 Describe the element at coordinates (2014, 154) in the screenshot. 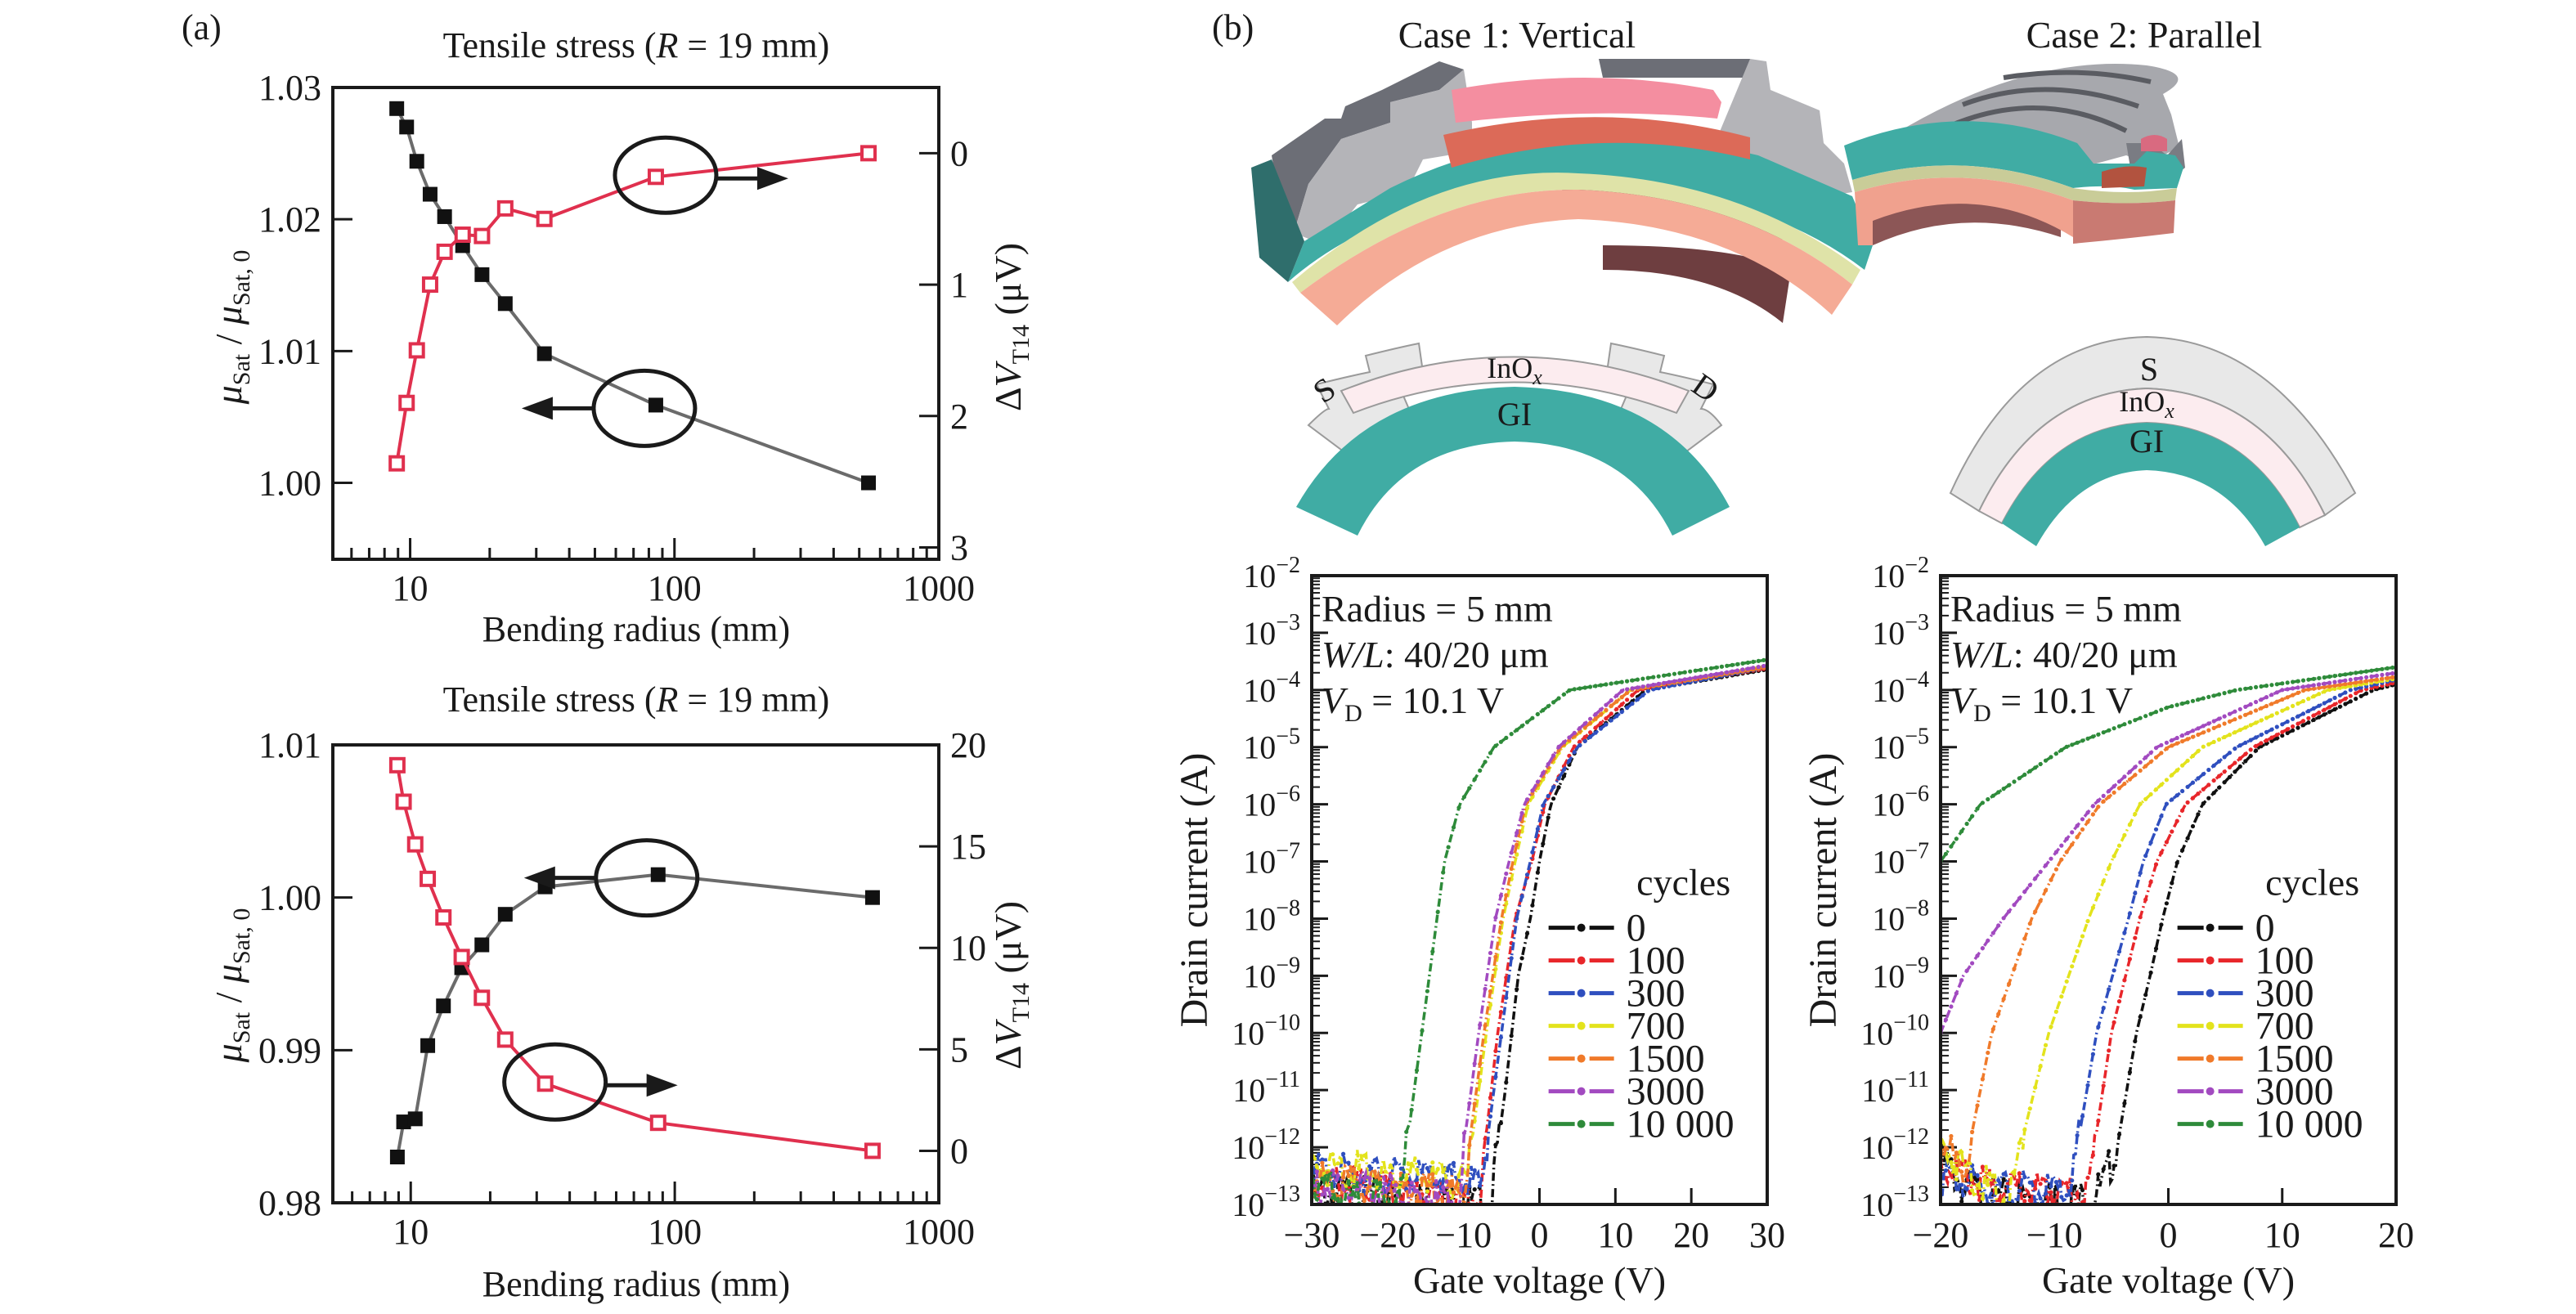

I see `case2-device-3d` at that location.